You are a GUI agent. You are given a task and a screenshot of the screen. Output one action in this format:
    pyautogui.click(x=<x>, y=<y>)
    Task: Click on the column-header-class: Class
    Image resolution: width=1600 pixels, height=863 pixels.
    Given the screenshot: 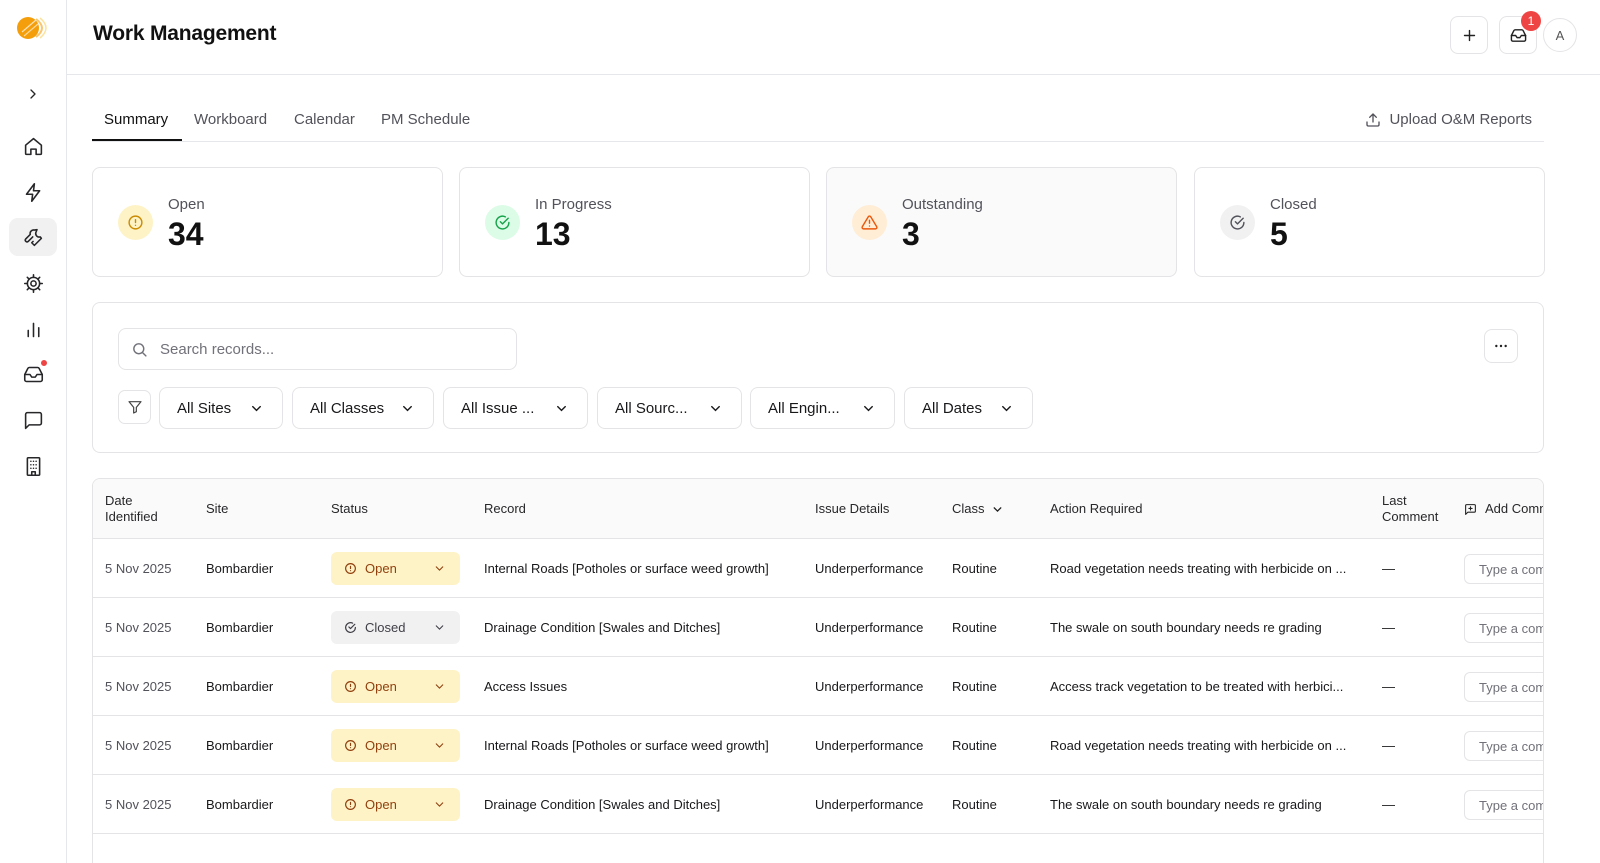 What is the action you would take?
    pyautogui.click(x=978, y=509)
    